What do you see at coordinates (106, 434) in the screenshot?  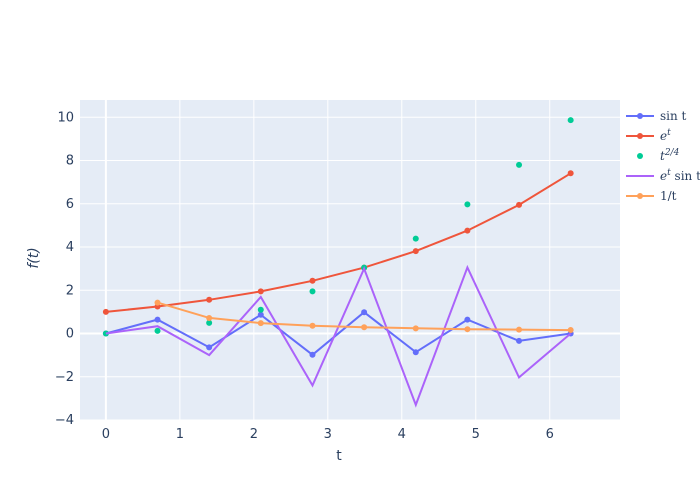 I see `x-tick-label: 0` at bounding box center [106, 434].